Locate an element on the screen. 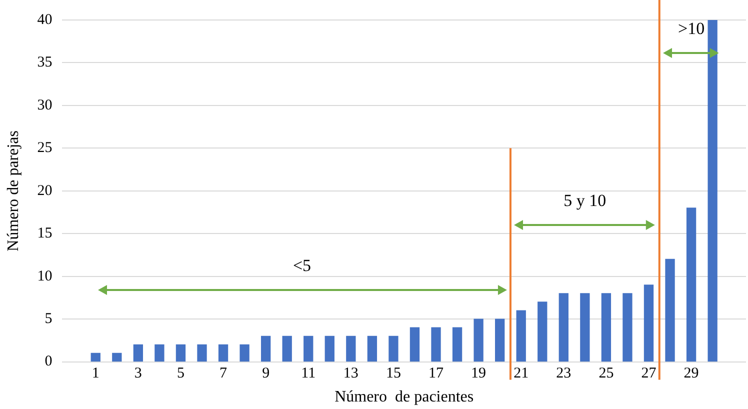  x-tick-label: 9 is located at coordinates (266, 374).